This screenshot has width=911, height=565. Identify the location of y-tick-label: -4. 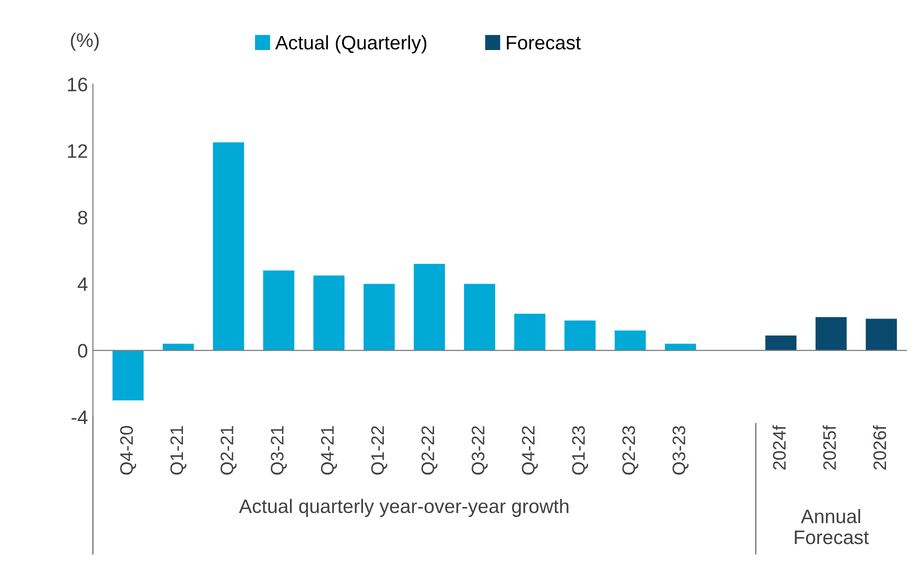
(80, 417).